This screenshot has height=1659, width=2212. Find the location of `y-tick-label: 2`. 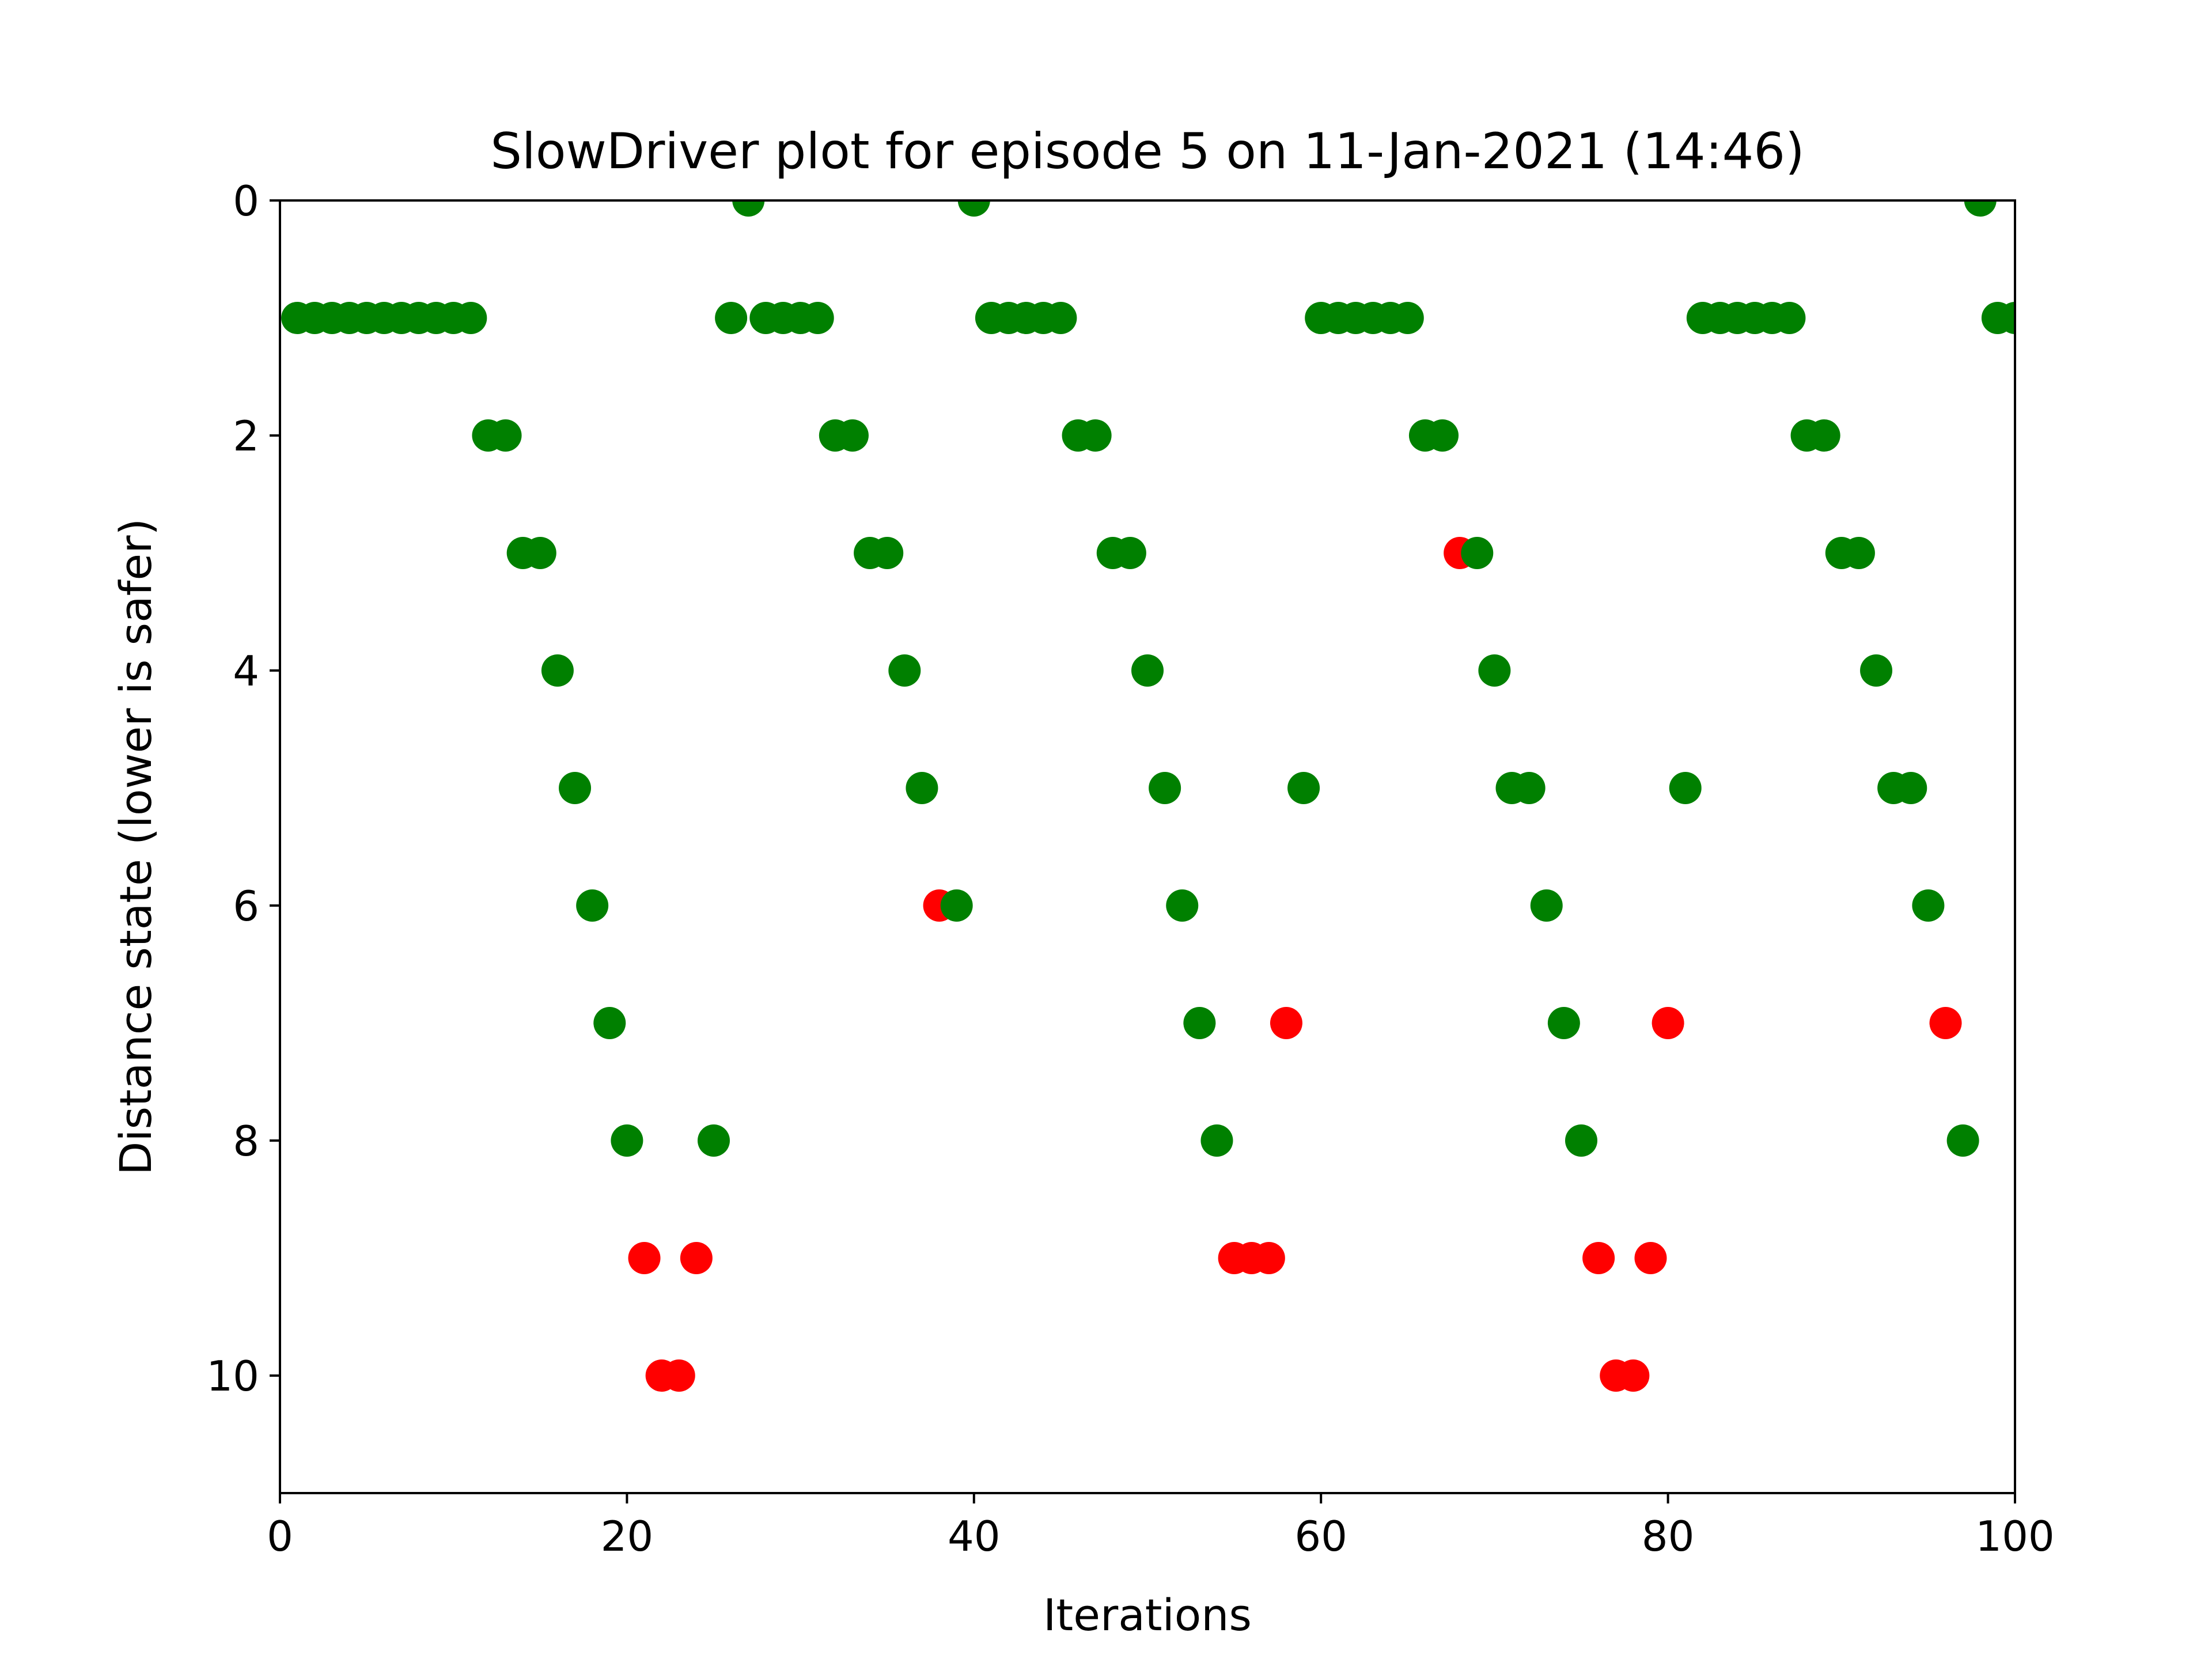

y-tick-label: 2 is located at coordinates (246, 436).